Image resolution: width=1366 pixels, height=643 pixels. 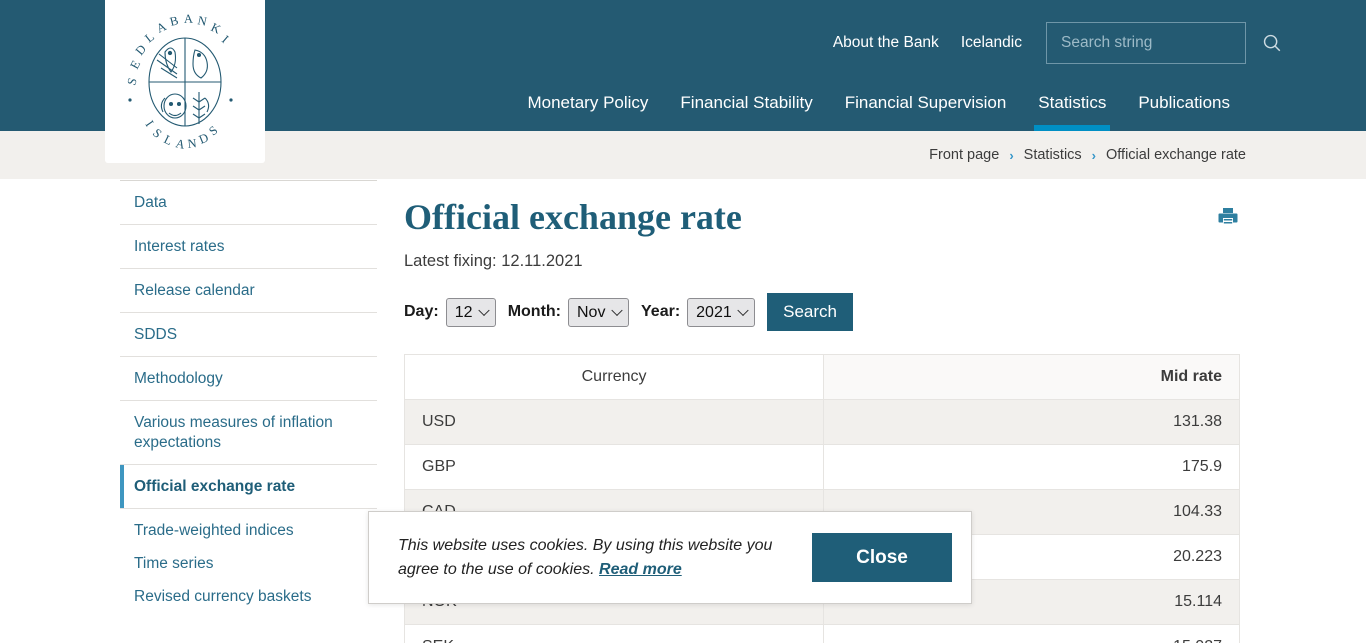 What do you see at coordinates (1161, 43) in the screenshot?
I see `search-input` at bounding box center [1161, 43].